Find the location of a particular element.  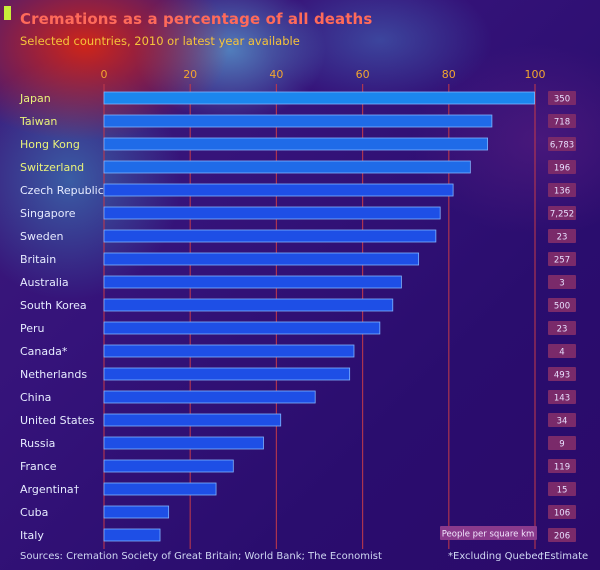

density-value: 6,783 is located at coordinates (562, 146).